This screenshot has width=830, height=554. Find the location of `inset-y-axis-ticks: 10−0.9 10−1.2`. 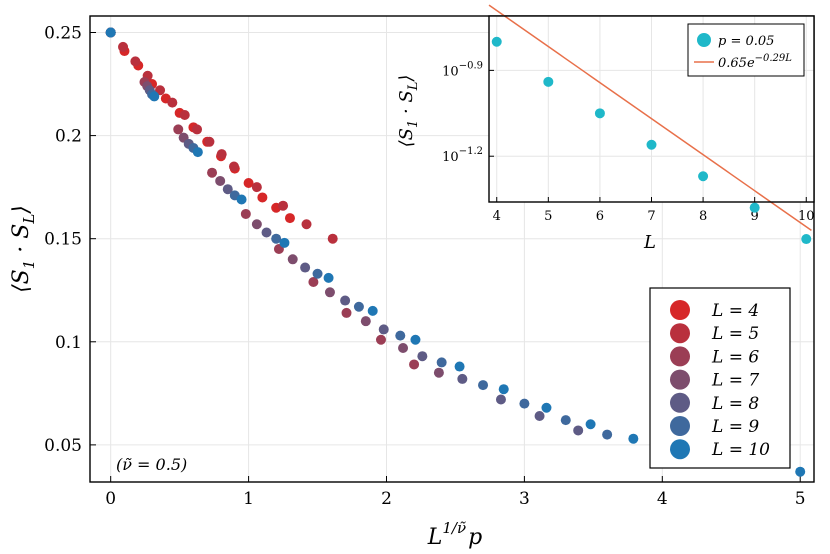

inset-y-axis-ticks: 10−0.9 10−1.2 is located at coordinates (468, 112).